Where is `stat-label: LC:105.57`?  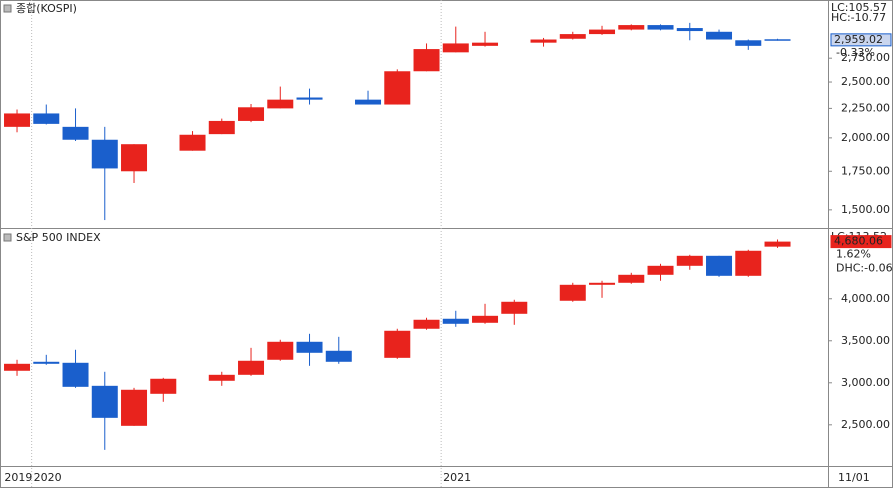 stat-label: LC:105.57 is located at coordinates (859, 7).